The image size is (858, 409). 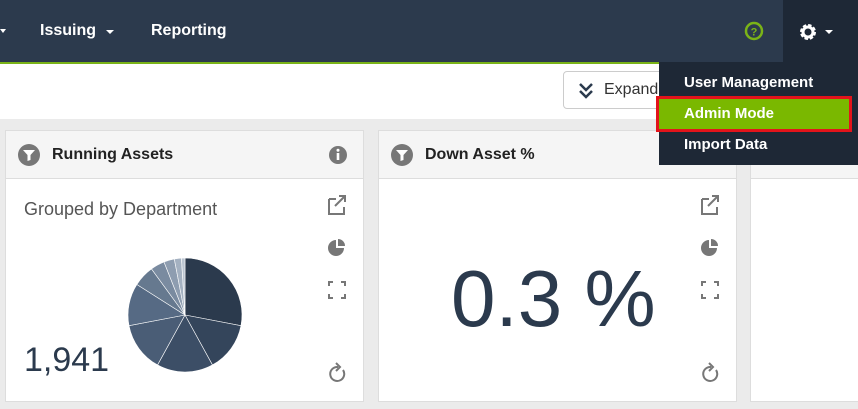 What do you see at coordinates (121, 209) in the screenshot?
I see `widget-subtitle: Grouped by Department` at bounding box center [121, 209].